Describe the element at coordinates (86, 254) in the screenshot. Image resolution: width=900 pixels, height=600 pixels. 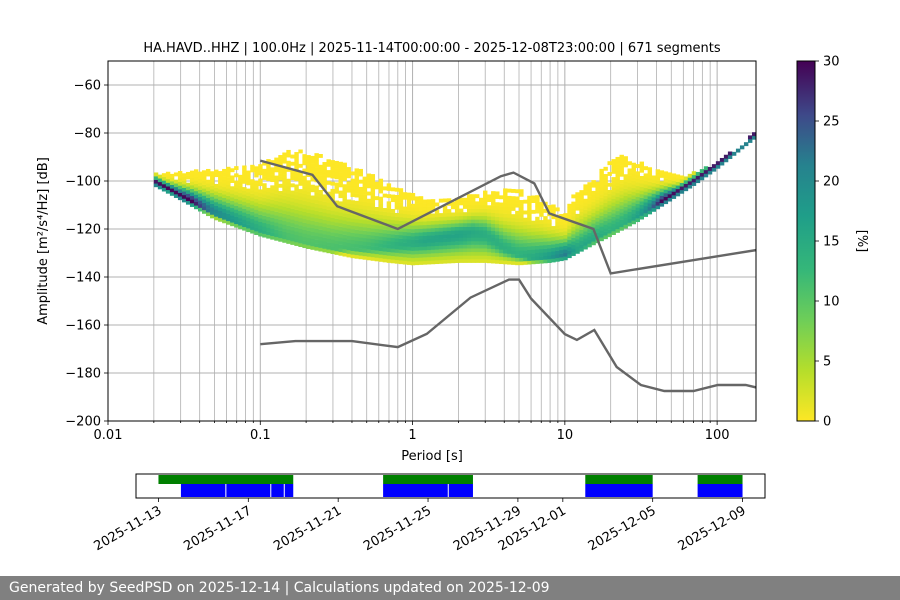
I see `y-axis: −200−180−160−140−120−100−80−60` at that location.